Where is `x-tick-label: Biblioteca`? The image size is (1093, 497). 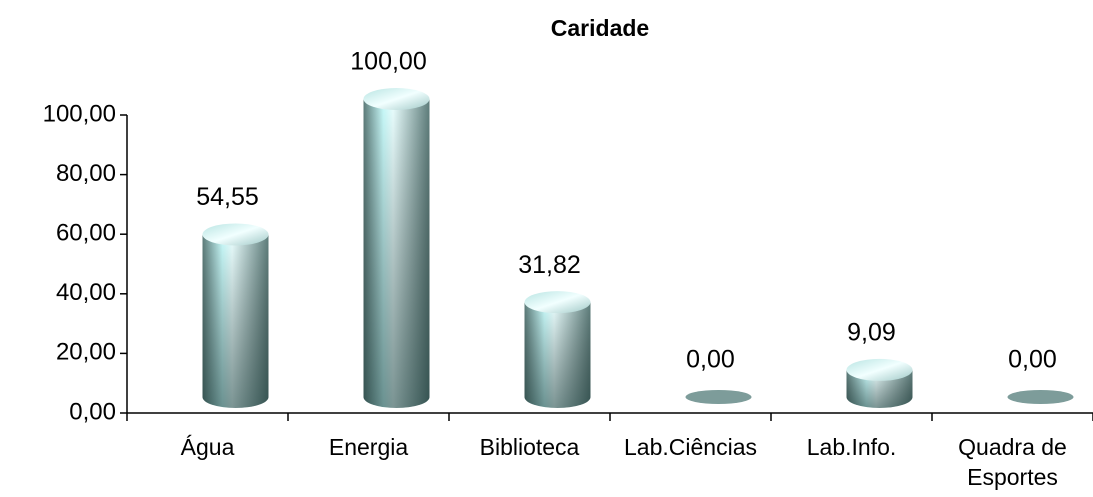
x-tick-label: Biblioteca is located at coordinates (530, 447).